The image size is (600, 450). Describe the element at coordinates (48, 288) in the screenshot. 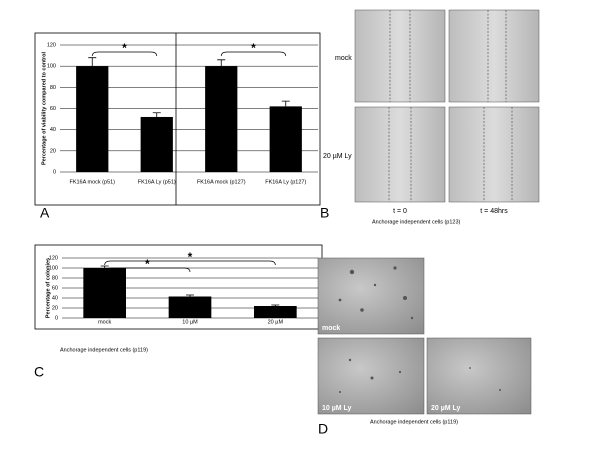

I see `y-axis-label: Percentage of colonies` at that location.